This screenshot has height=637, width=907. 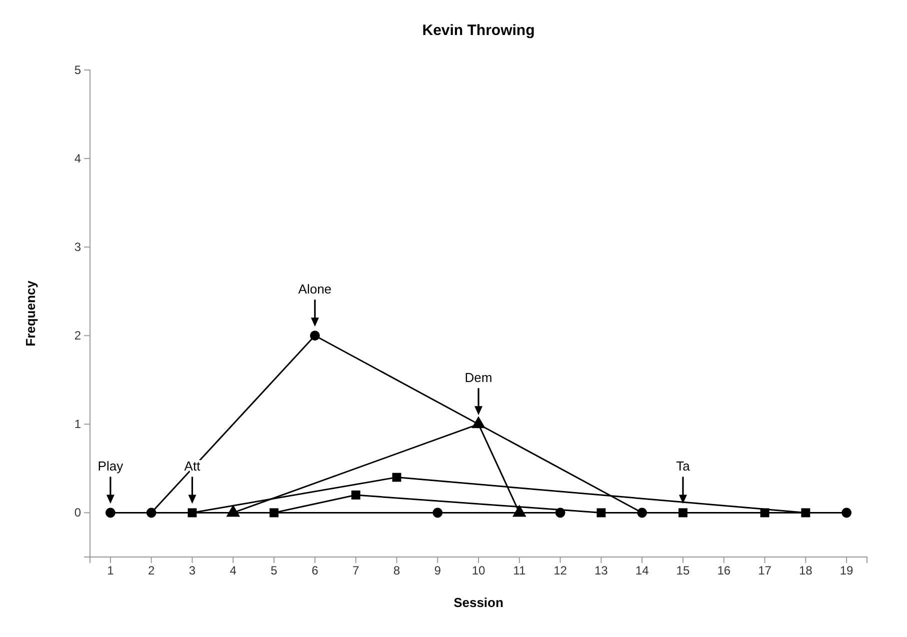 What do you see at coordinates (438, 571) in the screenshot?
I see `x-tick-label: 9` at bounding box center [438, 571].